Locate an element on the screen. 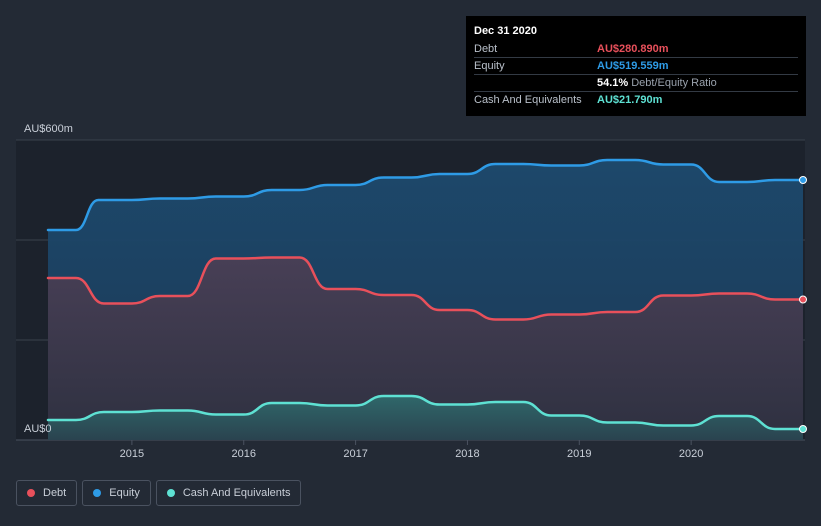 The width and height of the screenshot is (821, 526). x-tick-label: 2016 is located at coordinates (243, 454).